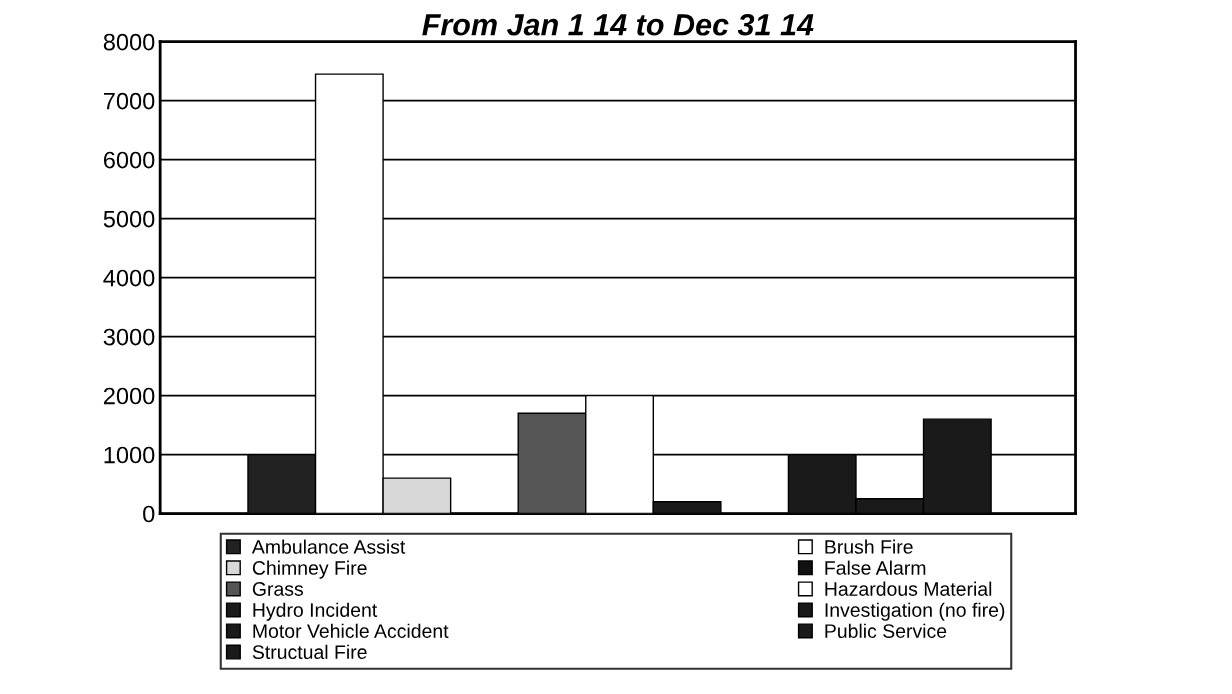 Image resolution: width=1232 pixels, height=694 pixels. What do you see at coordinates (328, 546) in the screenshot?
I see `legend-label: Ambulance Assist` at bounding box center [328, 546].